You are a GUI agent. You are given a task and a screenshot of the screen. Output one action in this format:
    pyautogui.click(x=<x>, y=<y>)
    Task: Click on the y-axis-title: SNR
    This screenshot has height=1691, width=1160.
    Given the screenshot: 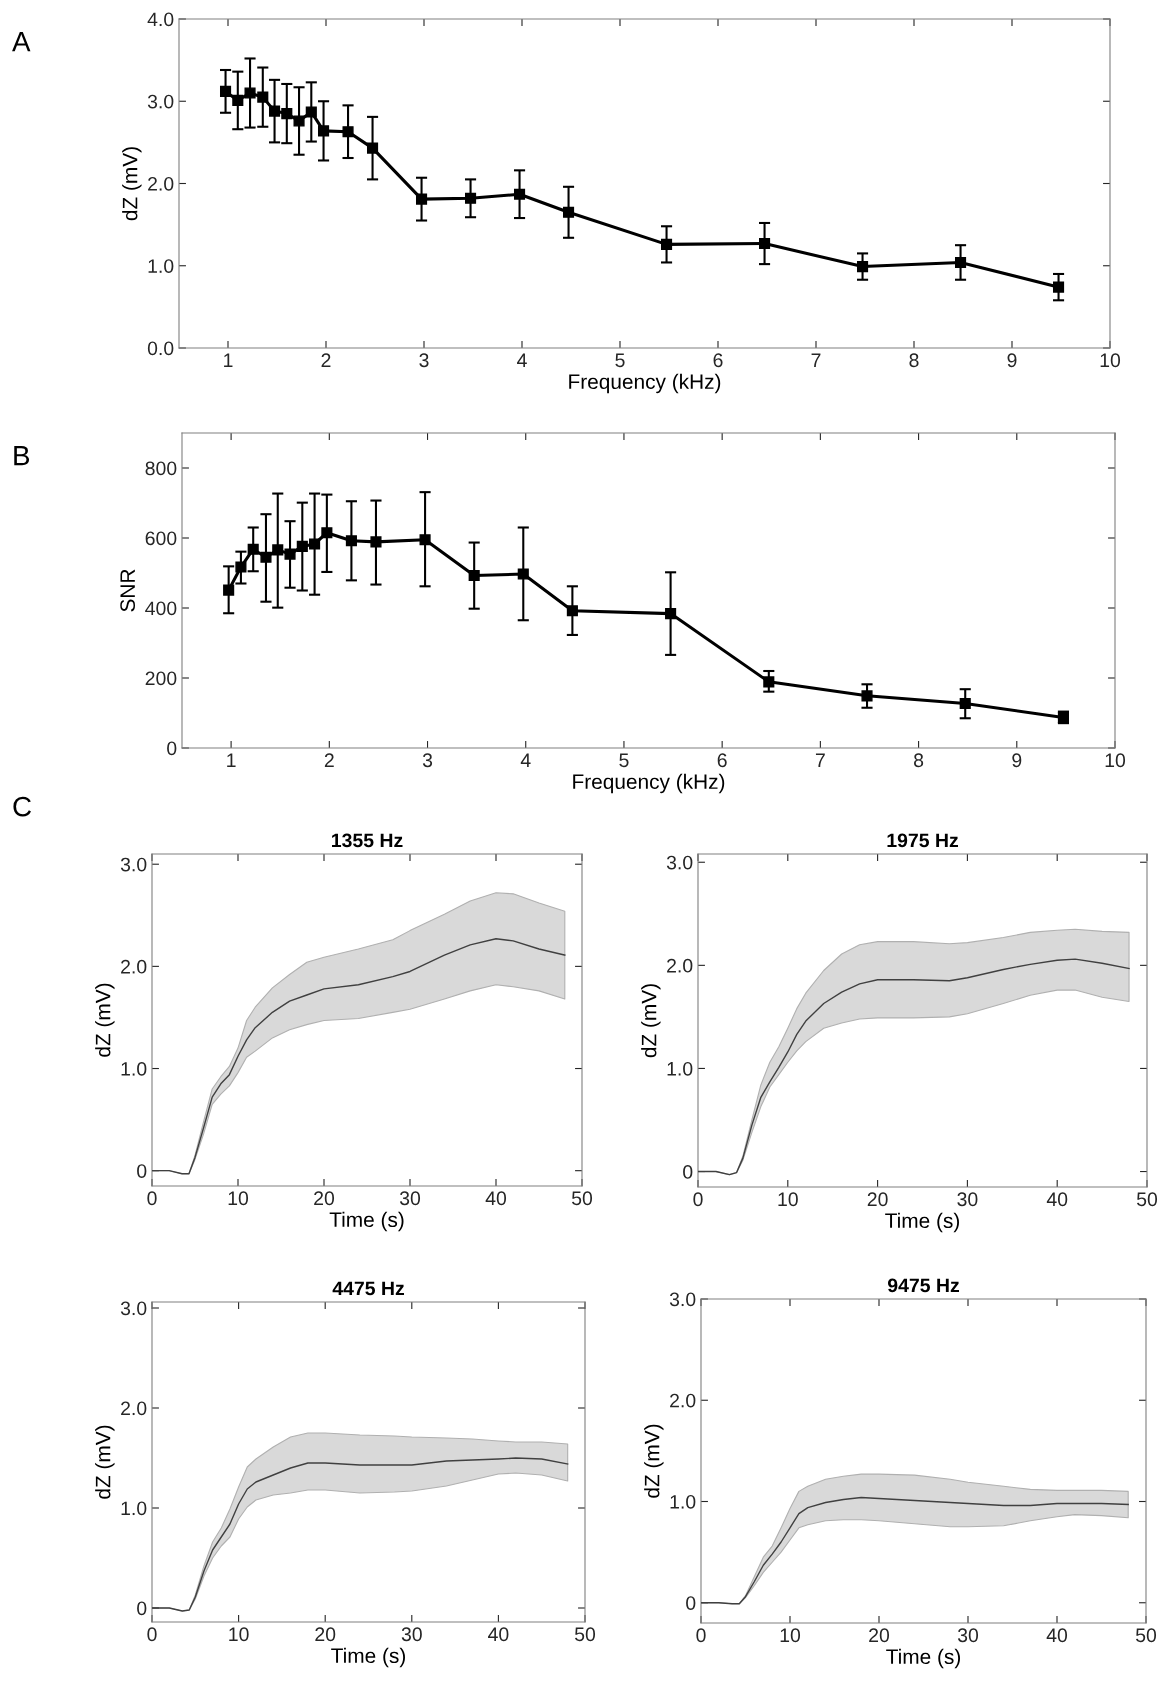 What is the action you would take?
    pyautogui.click(x=128, y=590)
    